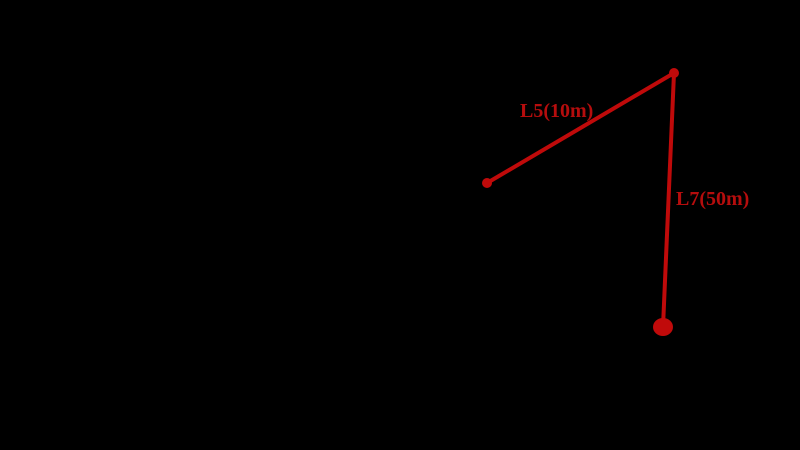 This screenshot has height=450, width=800. Describe the element at coordinates (663, 327) in the screenshot. I see `node-bottom-dot` at that location.